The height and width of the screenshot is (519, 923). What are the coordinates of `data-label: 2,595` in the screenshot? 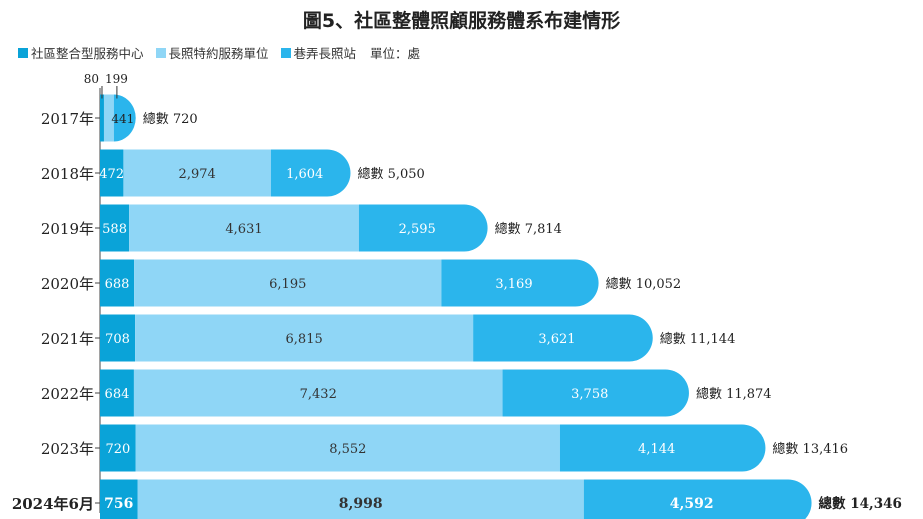 It's located at (417, 229).